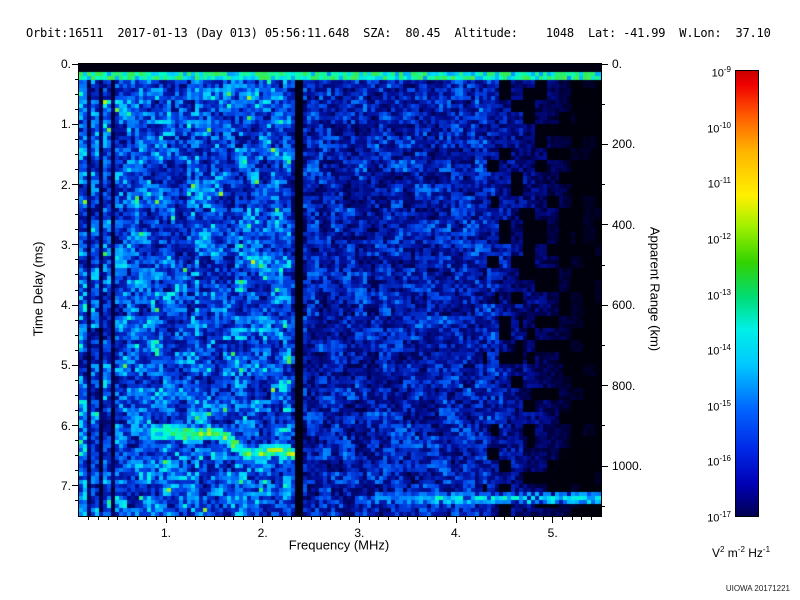  Describe the element at coordinates (552, 533) in the screenshot. I see `x-tick-label: 5.` at that location.